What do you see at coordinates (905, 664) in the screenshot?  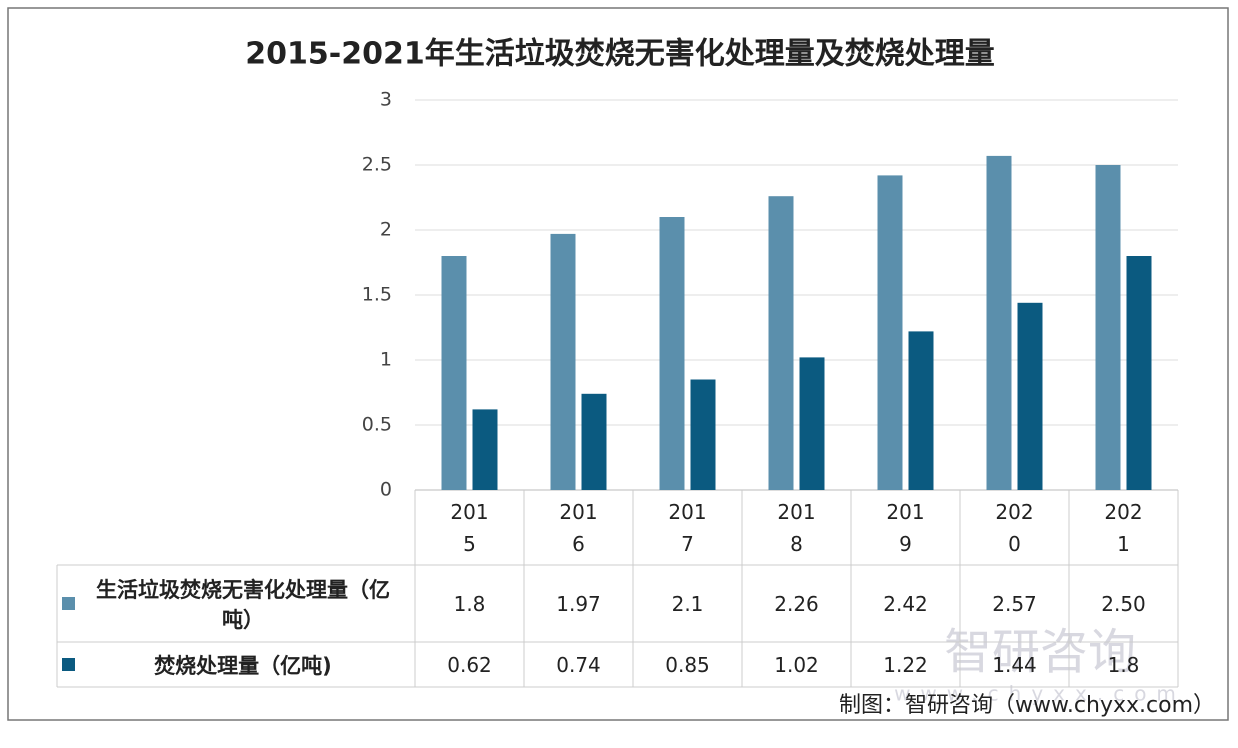 I see `table-value: 1.22` at bounding box center [905, 664].